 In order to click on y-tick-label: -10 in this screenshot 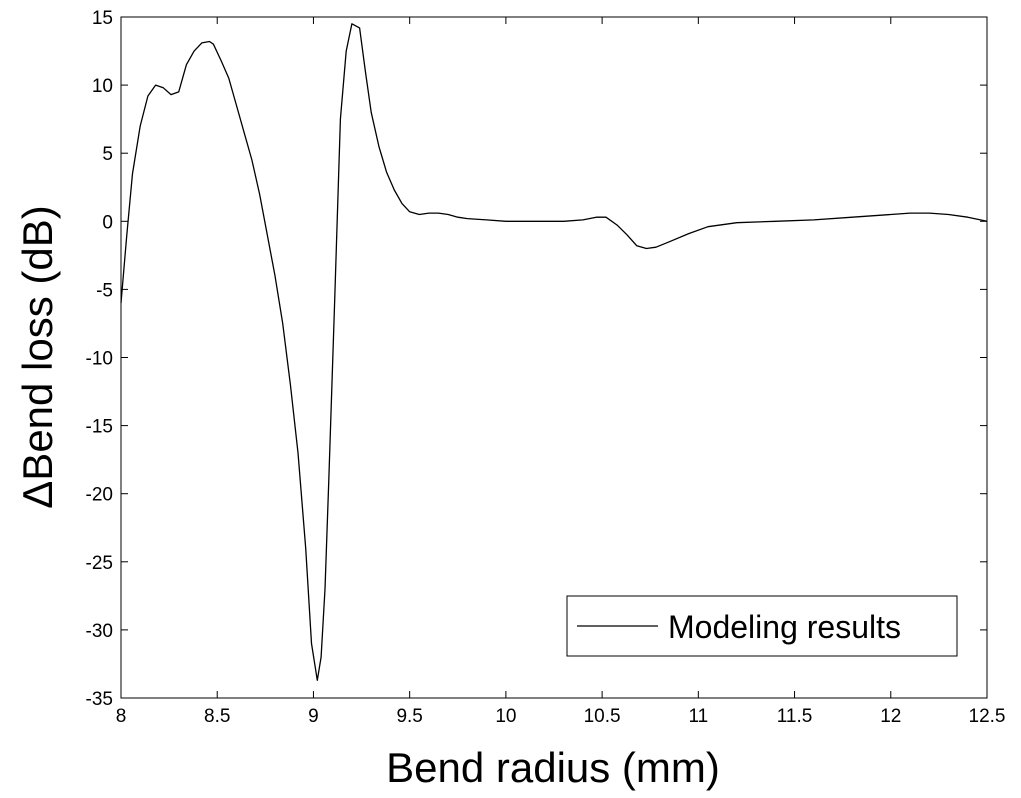, I will do `click(99, 359)`.